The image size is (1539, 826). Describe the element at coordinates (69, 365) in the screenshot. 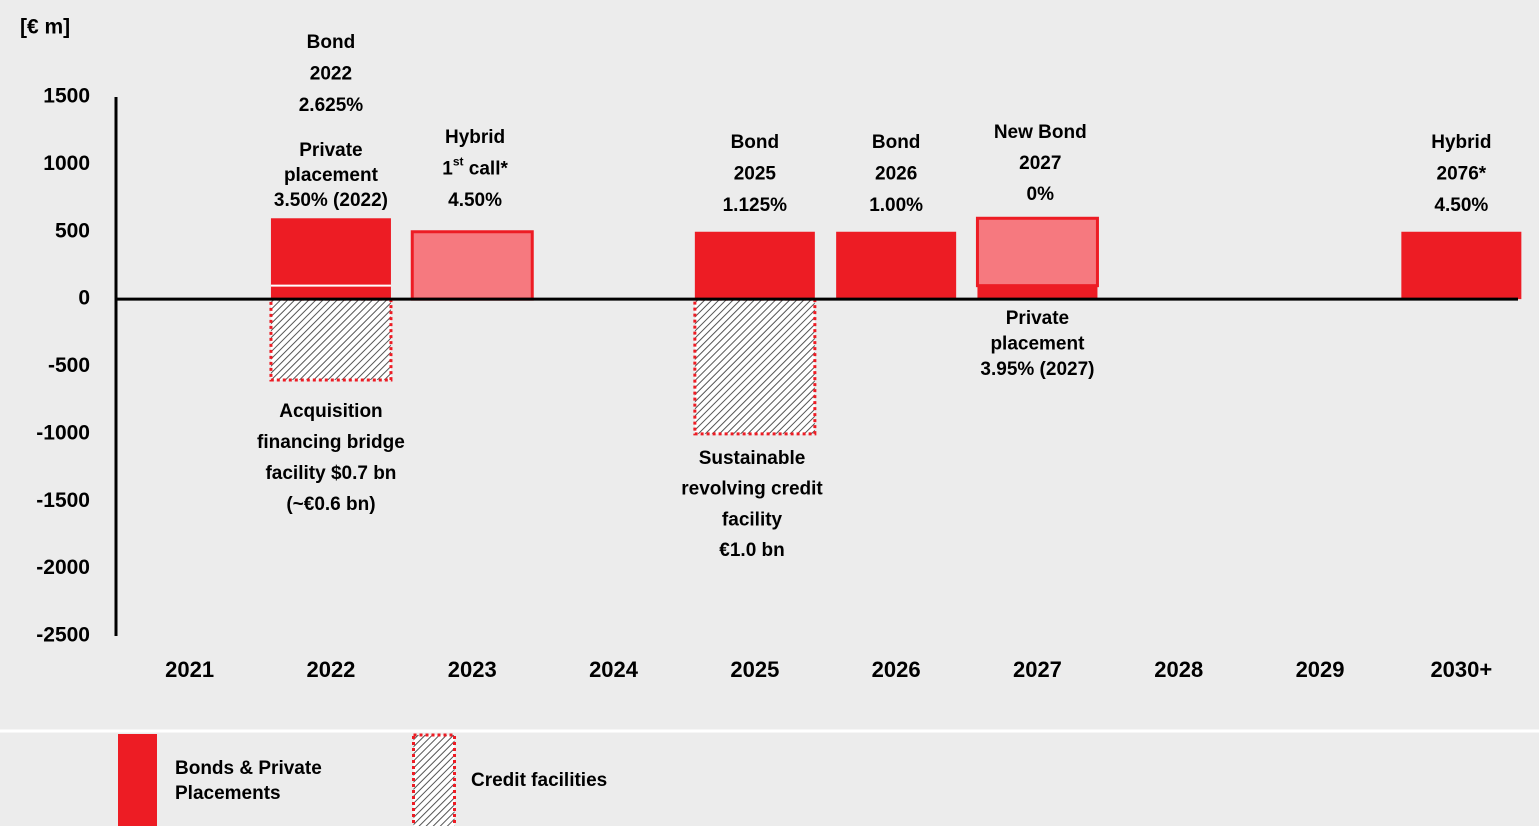

I see `y-tick-label: -500` at that location.